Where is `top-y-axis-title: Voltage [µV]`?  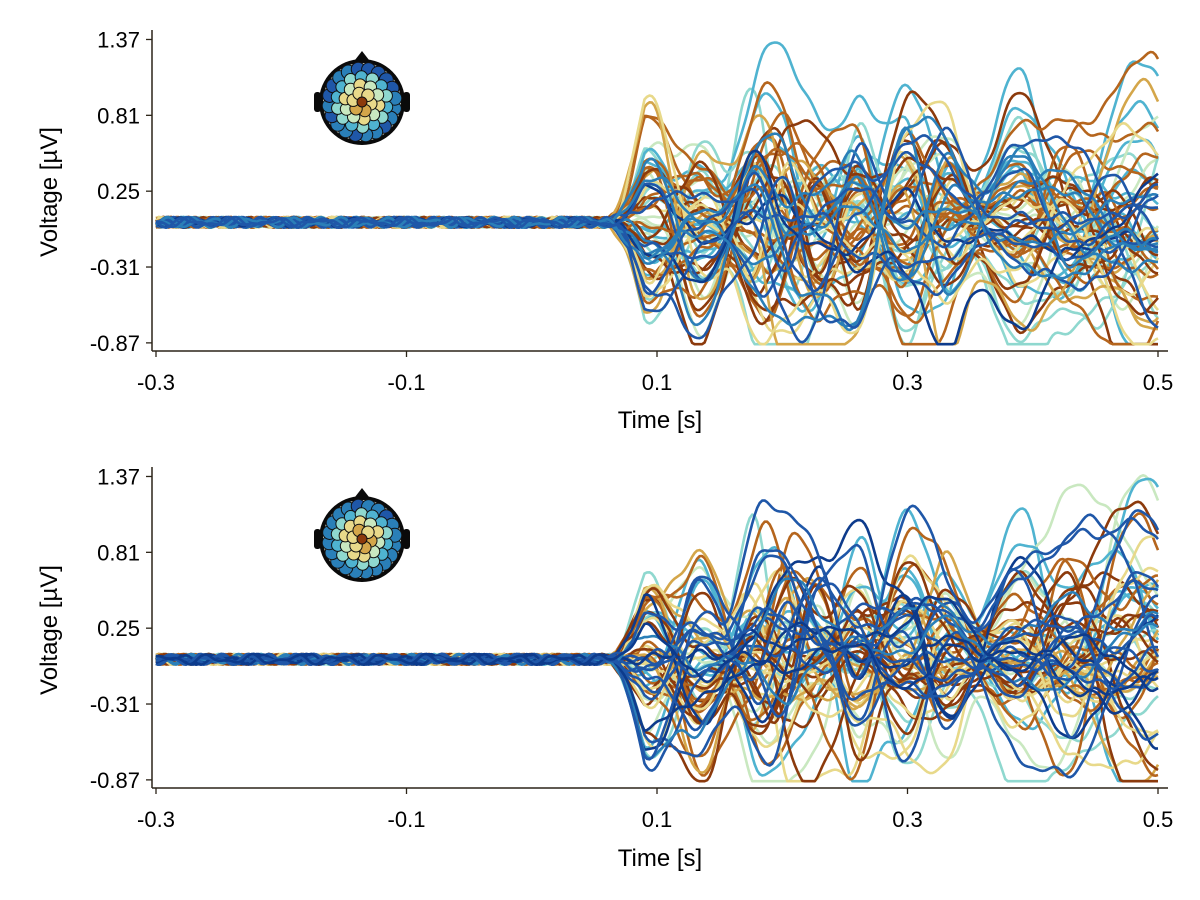
top-y-axis-title: Voltage [µV] is located at coordinates (49, 192).